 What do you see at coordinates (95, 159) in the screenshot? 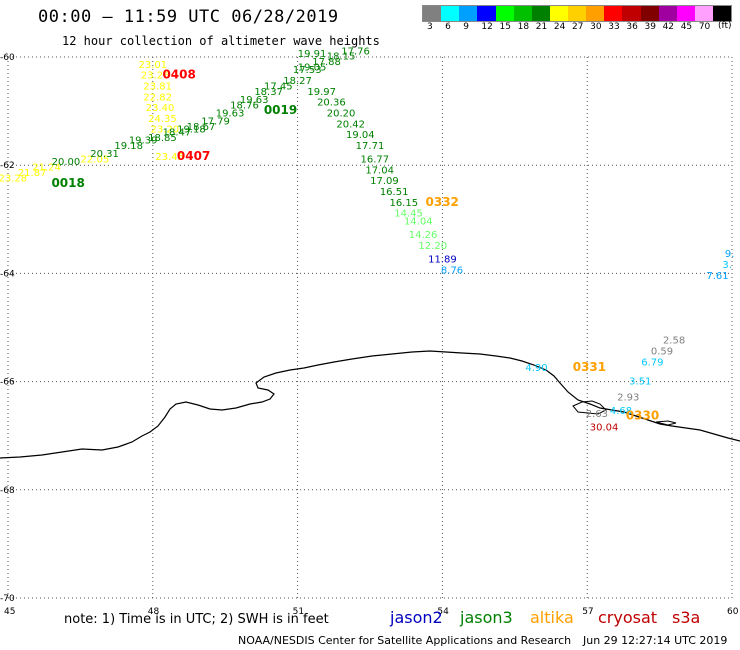
I see `wave-height-value: 22.05` at bounding box center [95, 159].